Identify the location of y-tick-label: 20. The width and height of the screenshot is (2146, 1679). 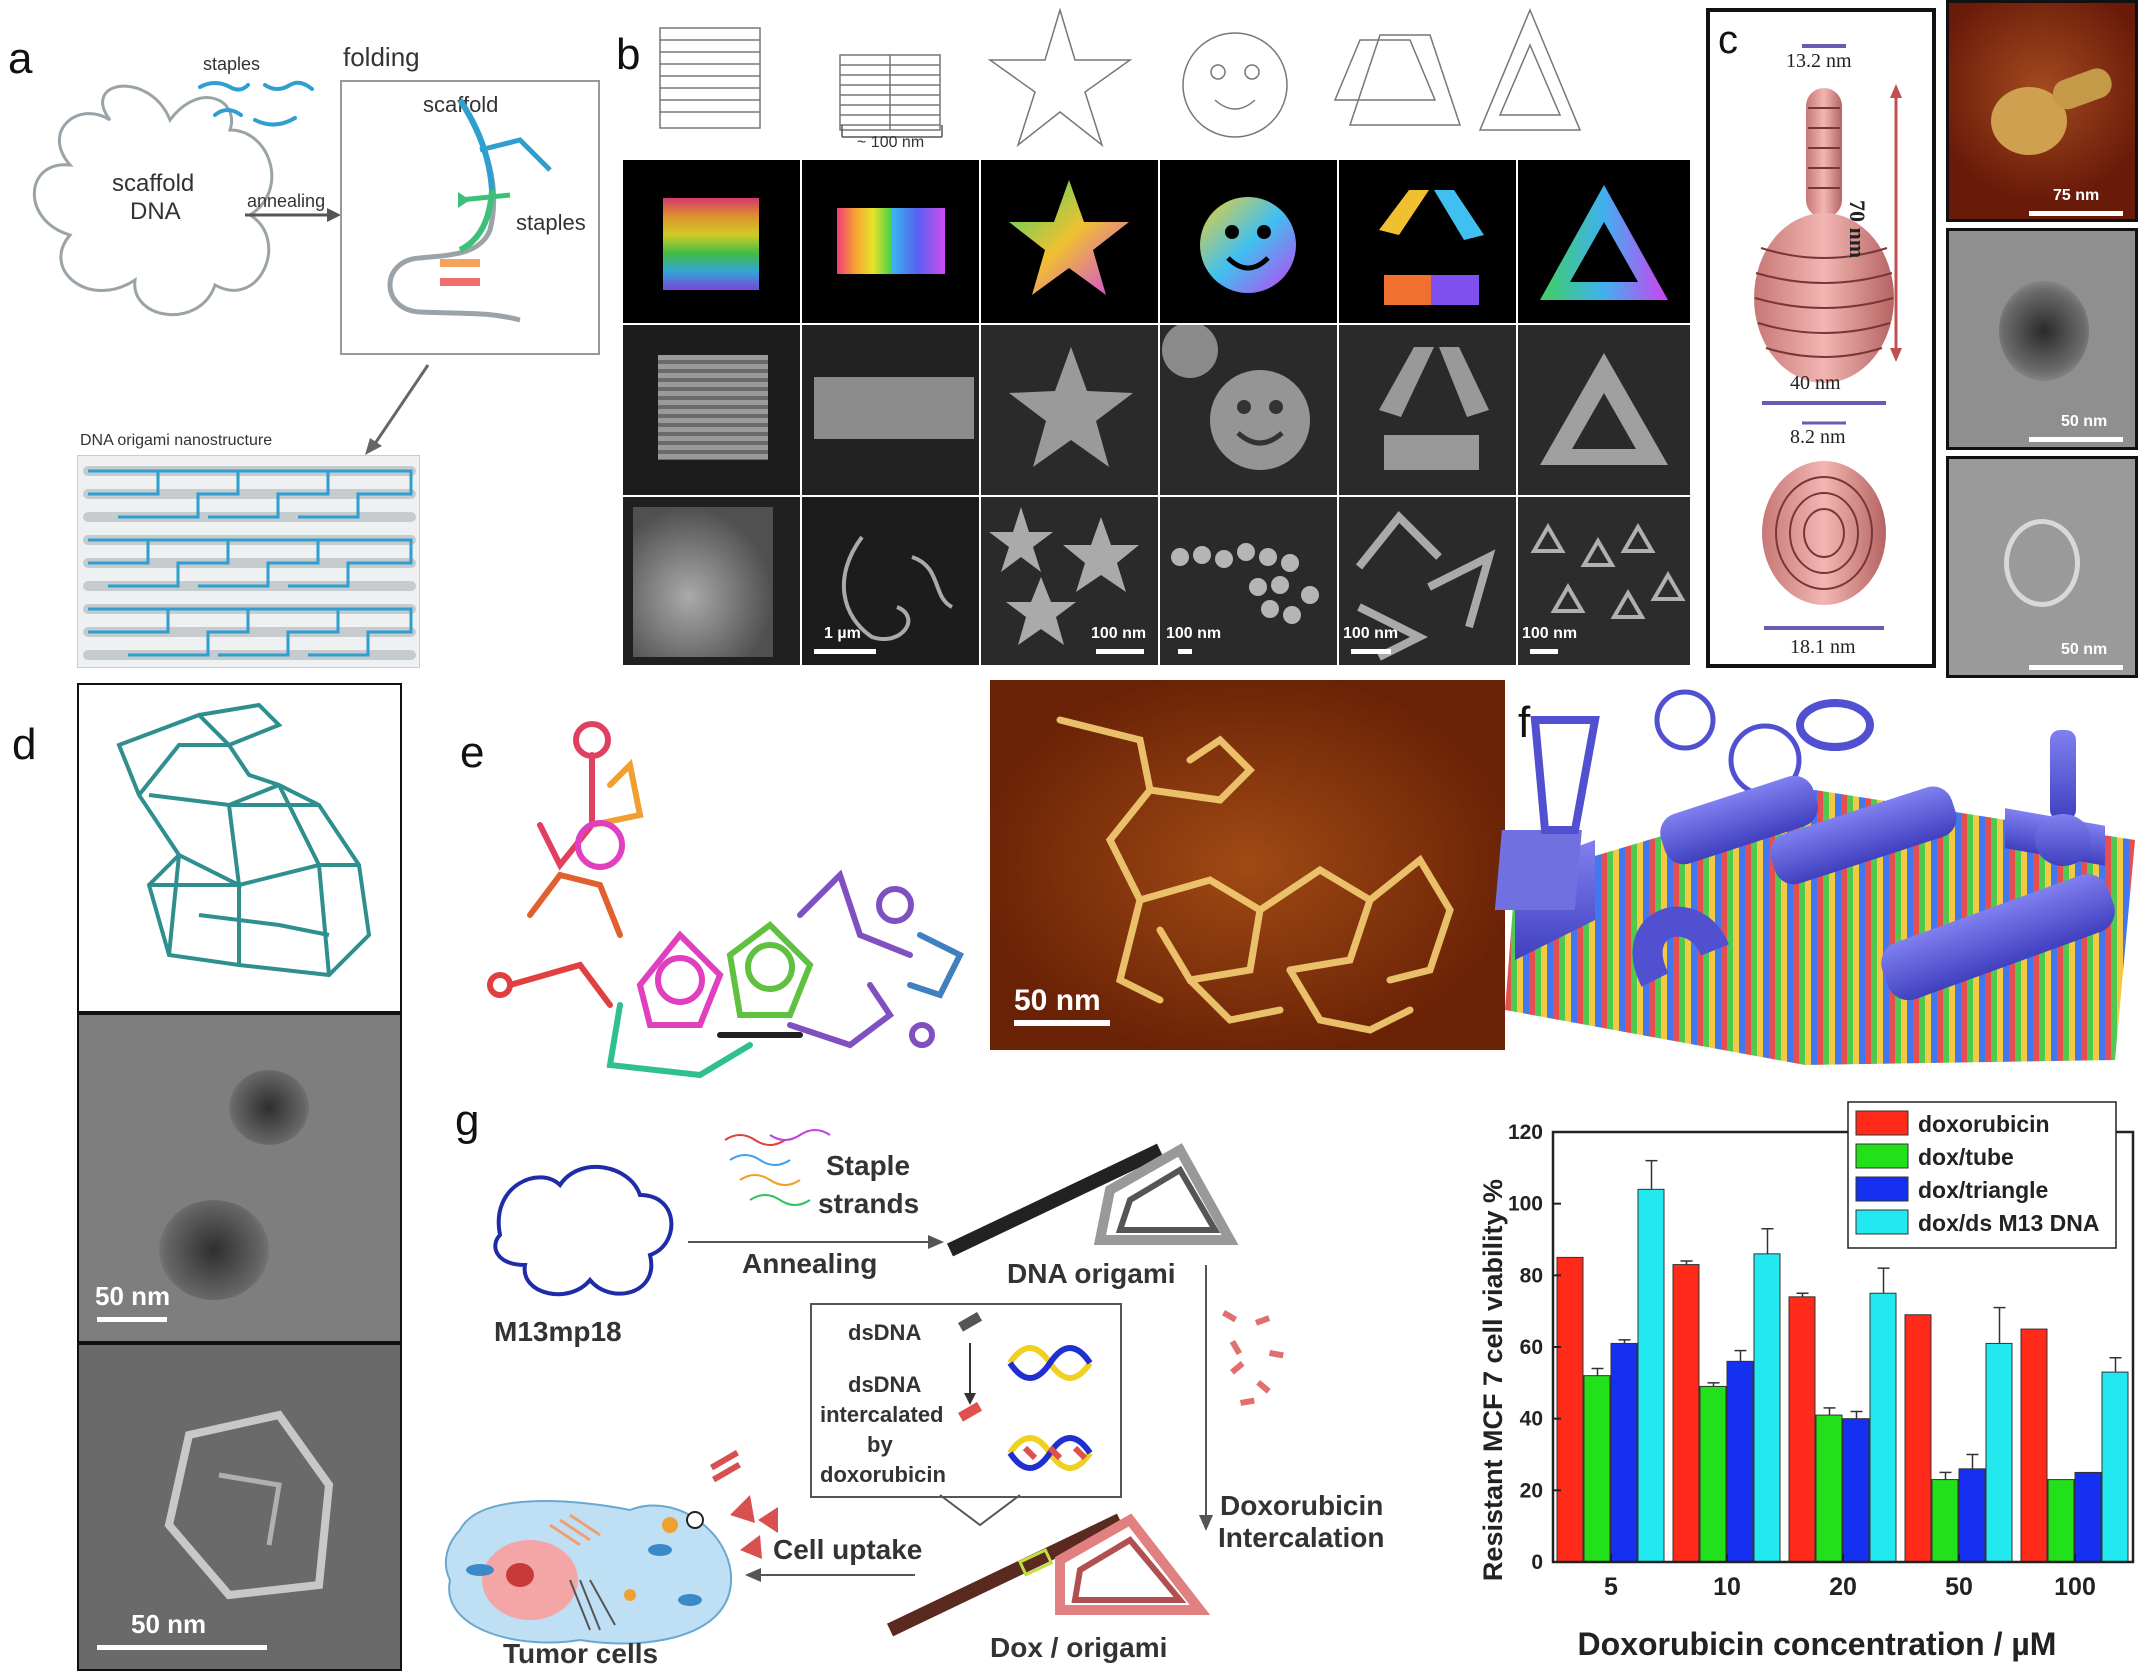
(1531, 1490).